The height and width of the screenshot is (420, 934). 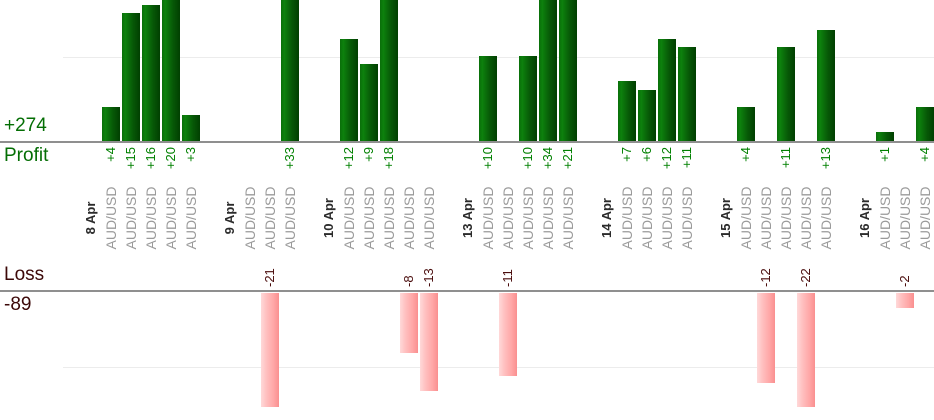 I want to click on date-label: 13 Apr, so click(x=467, y=218).